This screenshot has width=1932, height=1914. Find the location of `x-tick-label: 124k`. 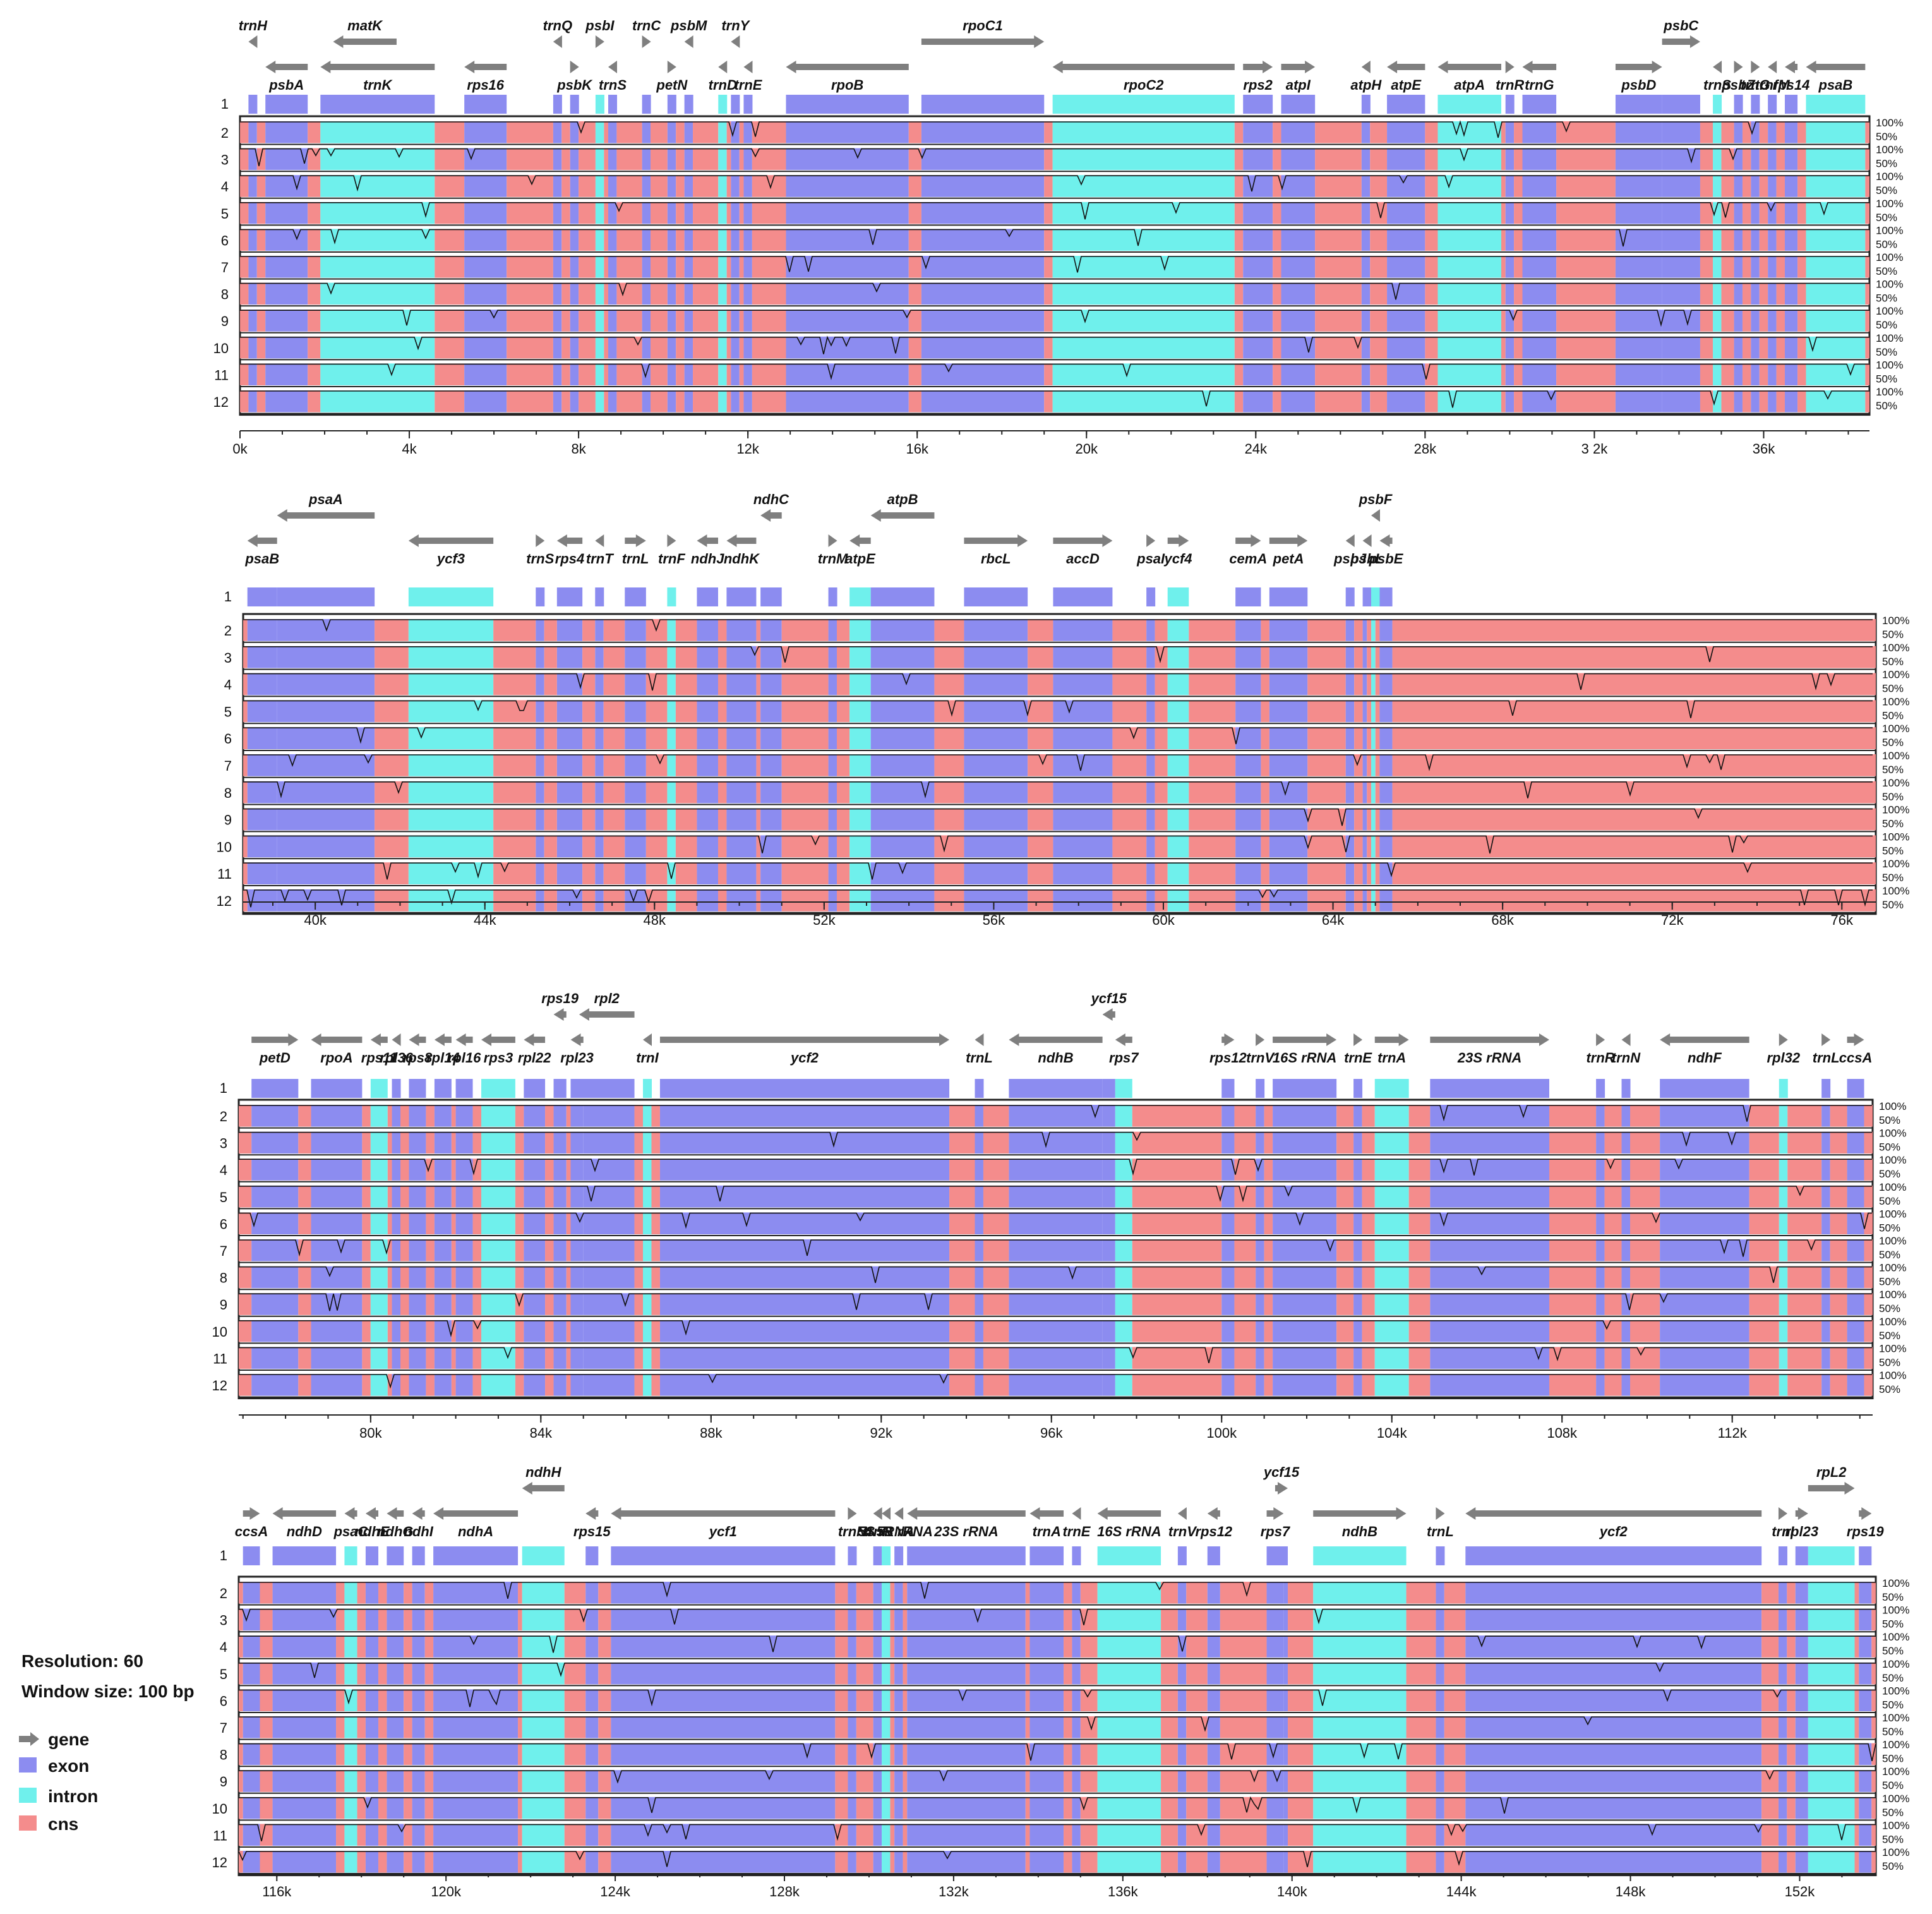

x-tick-label: 124k is located at coordinates (615, 1891).